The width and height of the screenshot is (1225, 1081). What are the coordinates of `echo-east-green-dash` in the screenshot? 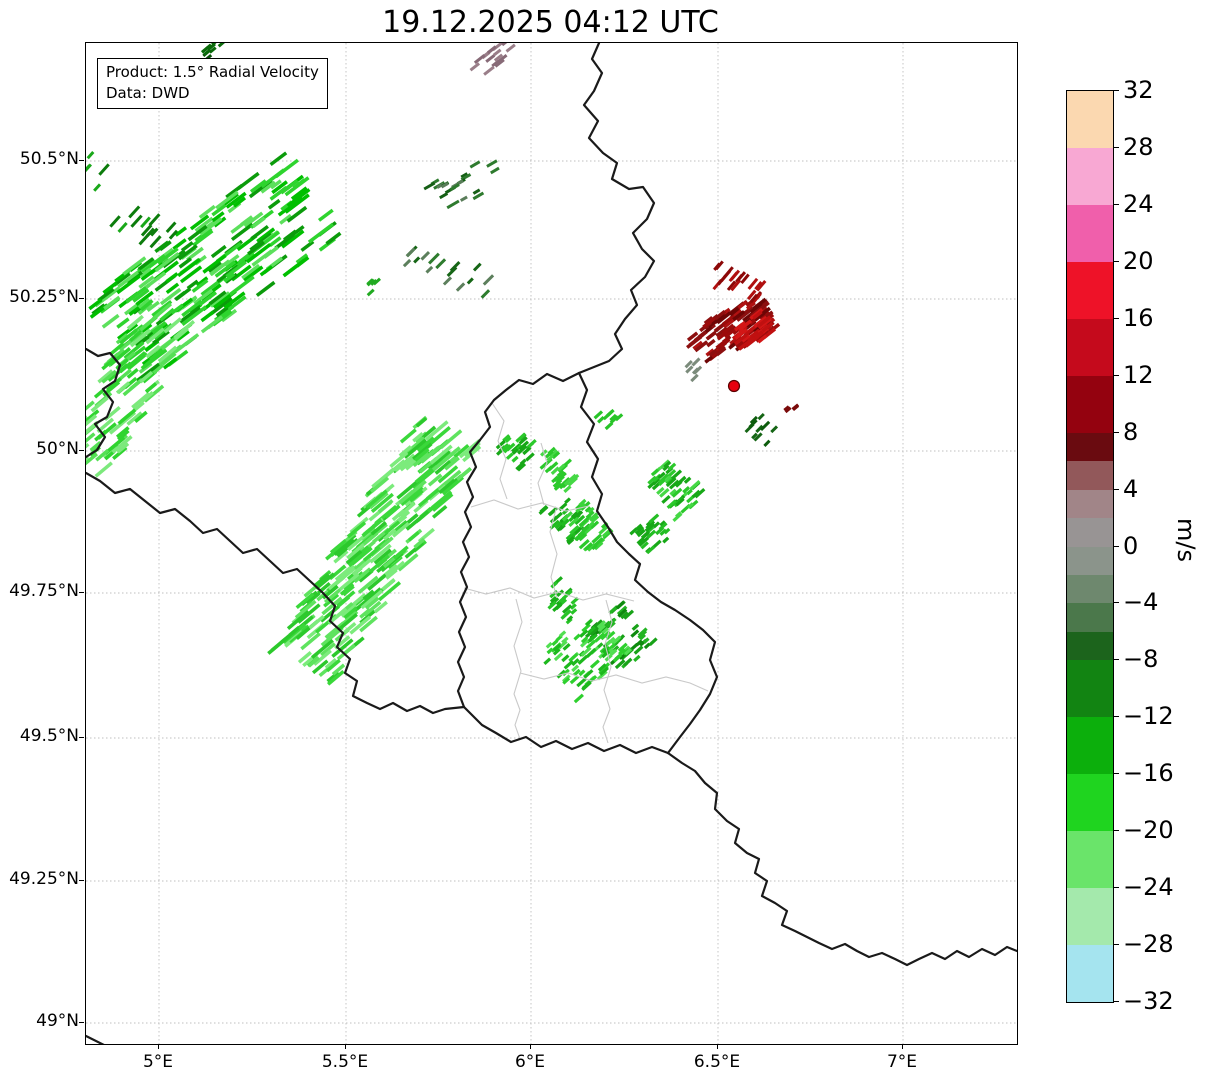 It's located at (761, 429).